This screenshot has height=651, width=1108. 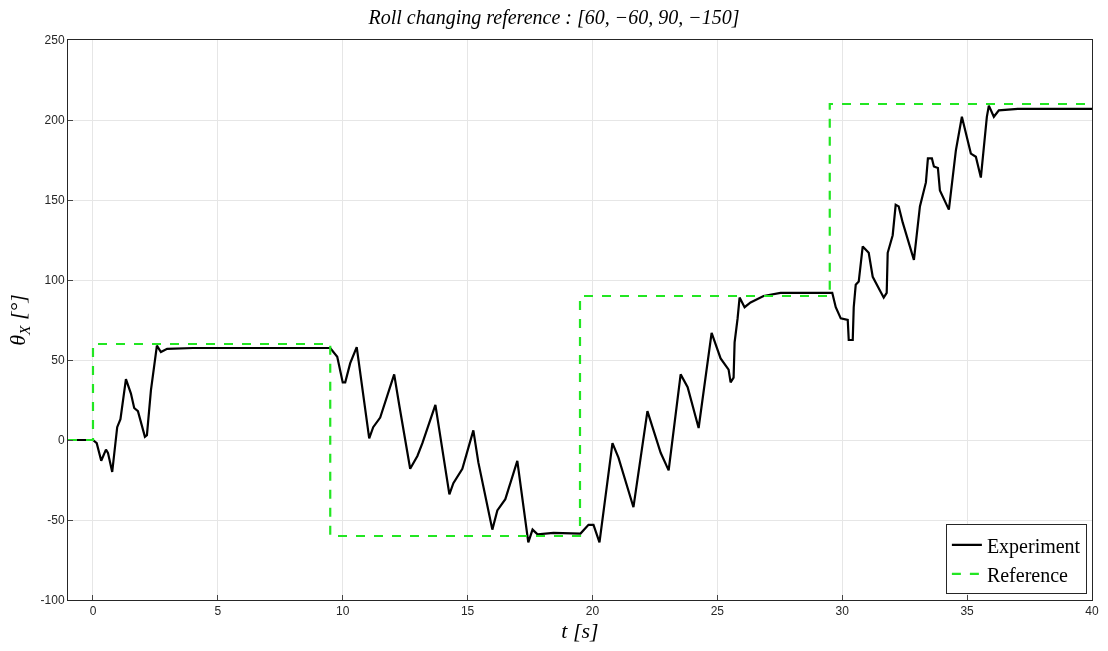 I want to click on x-tick-label: 5, so click(x=218, y=611).